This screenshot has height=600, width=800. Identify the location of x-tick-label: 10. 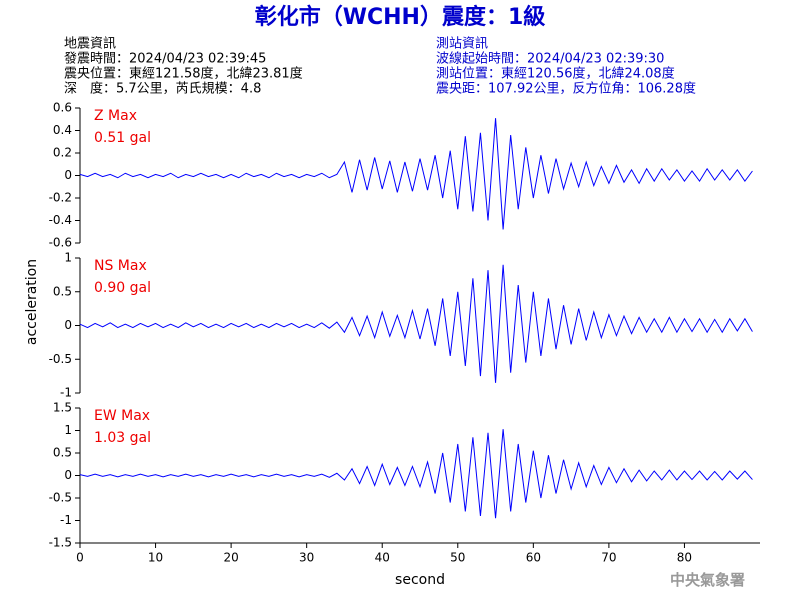
(155, 558).